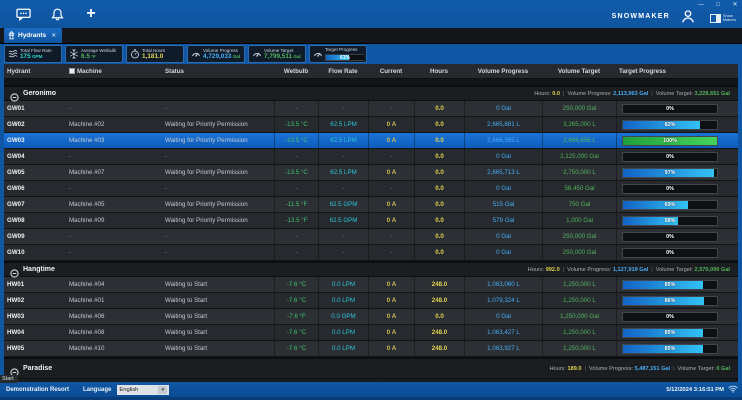 The width and height of the screenshot is (742, 400). Describe the element at coordinates (439, 332) in the screenshot. I see `cell-hours: 248.0` at that location.